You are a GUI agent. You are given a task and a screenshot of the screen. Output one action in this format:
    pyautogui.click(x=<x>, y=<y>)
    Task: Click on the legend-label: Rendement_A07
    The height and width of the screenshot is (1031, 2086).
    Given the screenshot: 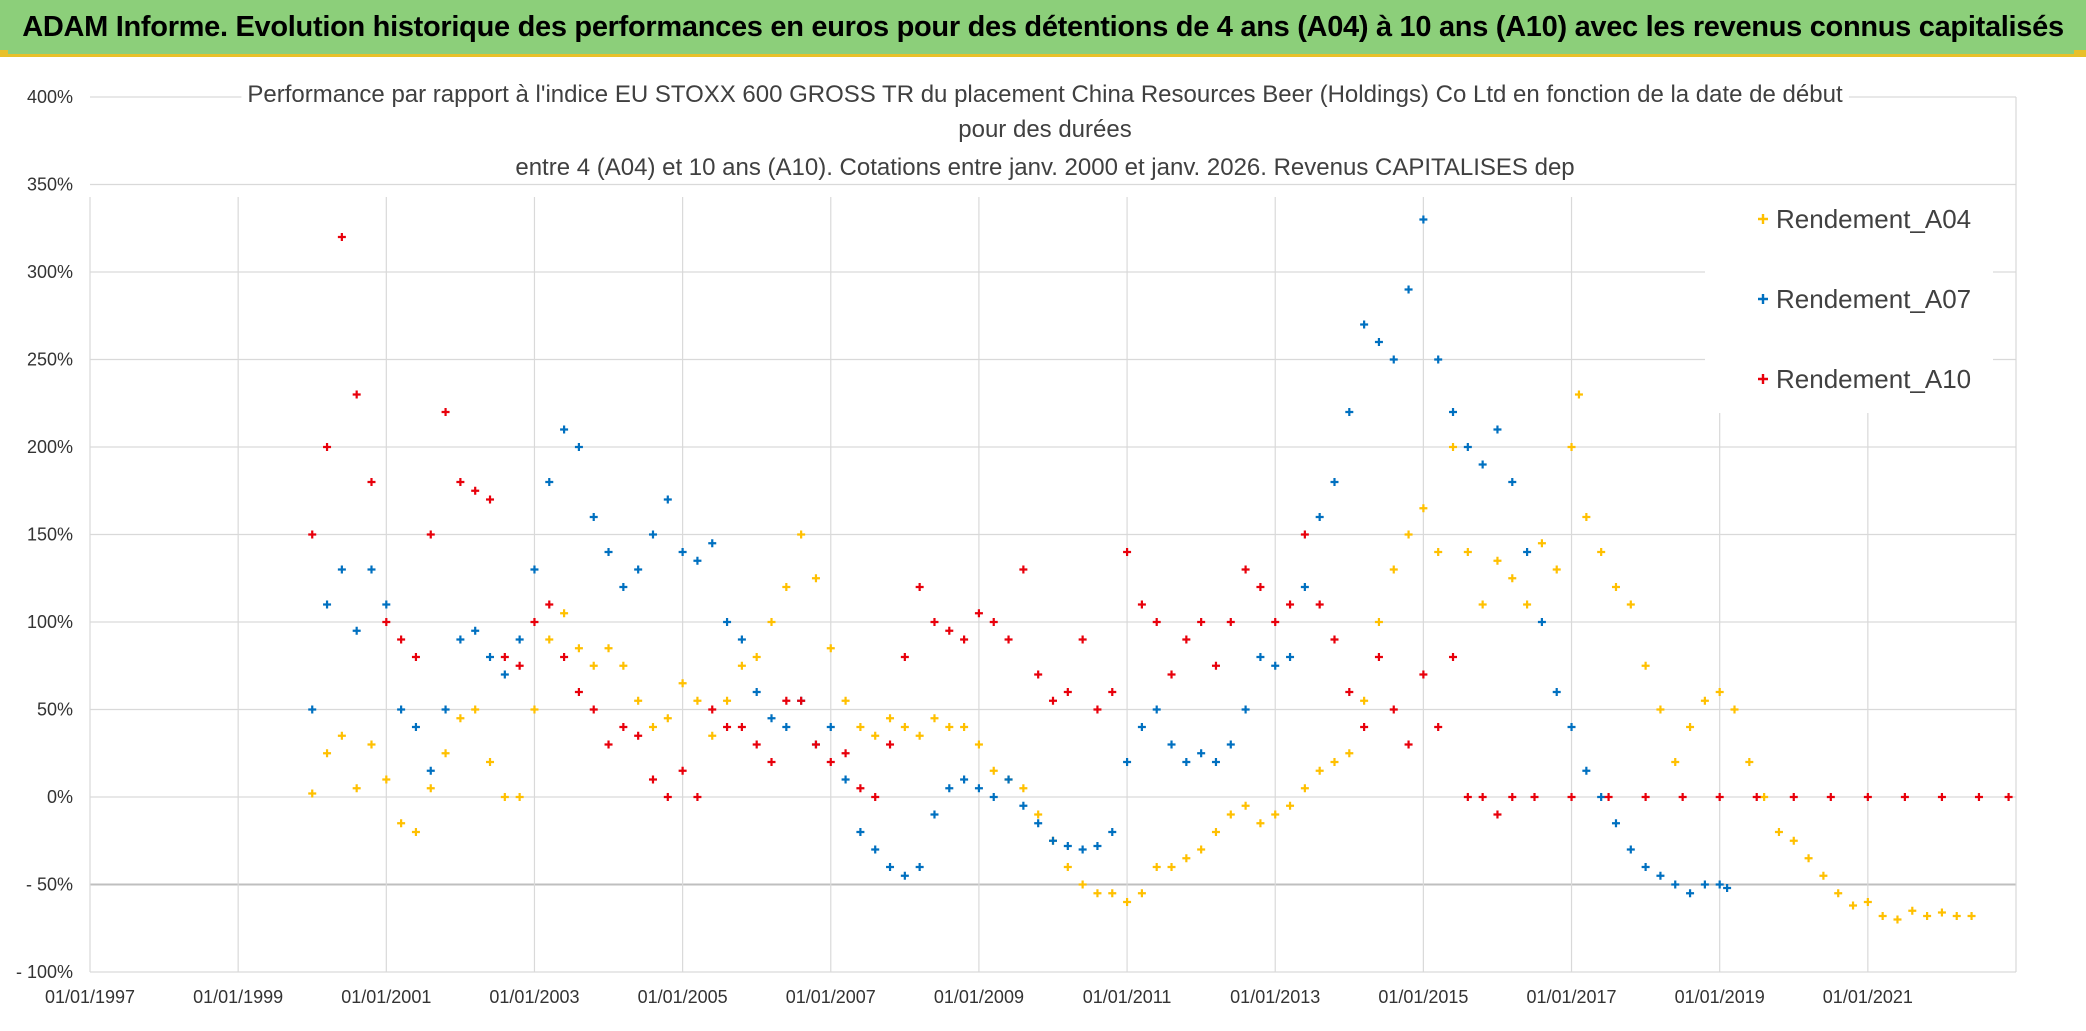 What is the action you would take?
    pyautogui.click(x=1873, y=299)
    